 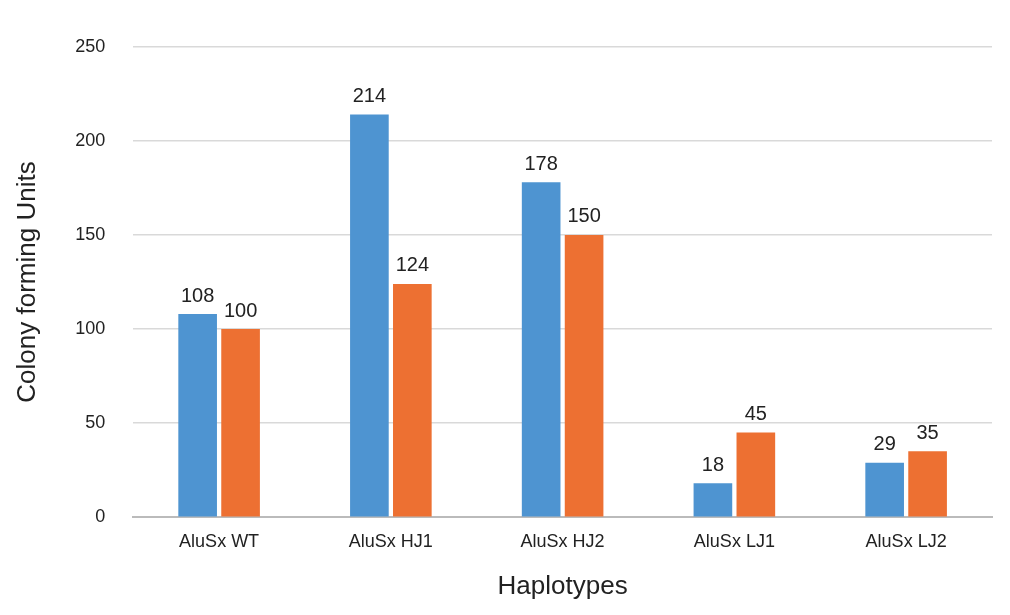 I want to click on data-label: 18, so click(x=713, y=463).